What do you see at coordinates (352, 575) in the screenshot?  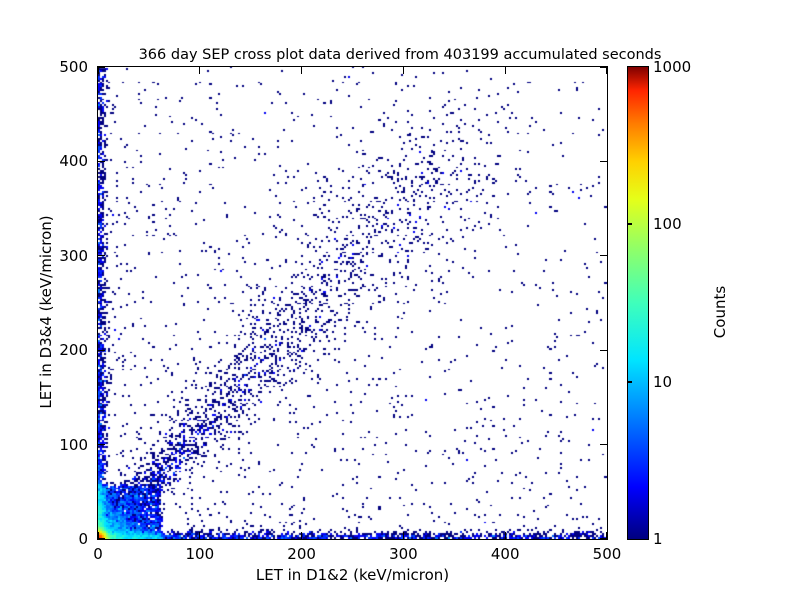 I see `x-axis-label: LET in D1&2 (keV/micron)` at bounding box center [352, 575].